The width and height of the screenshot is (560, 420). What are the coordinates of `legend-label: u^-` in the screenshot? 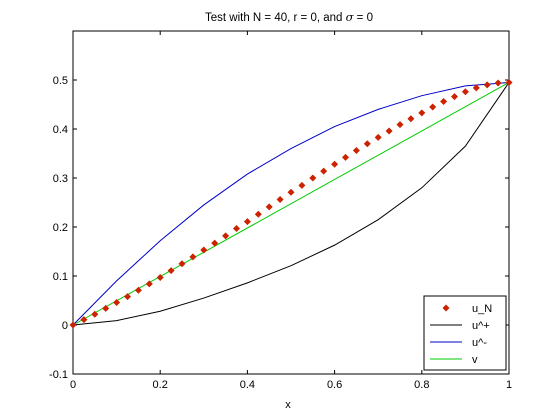 It's located at (479, 343).